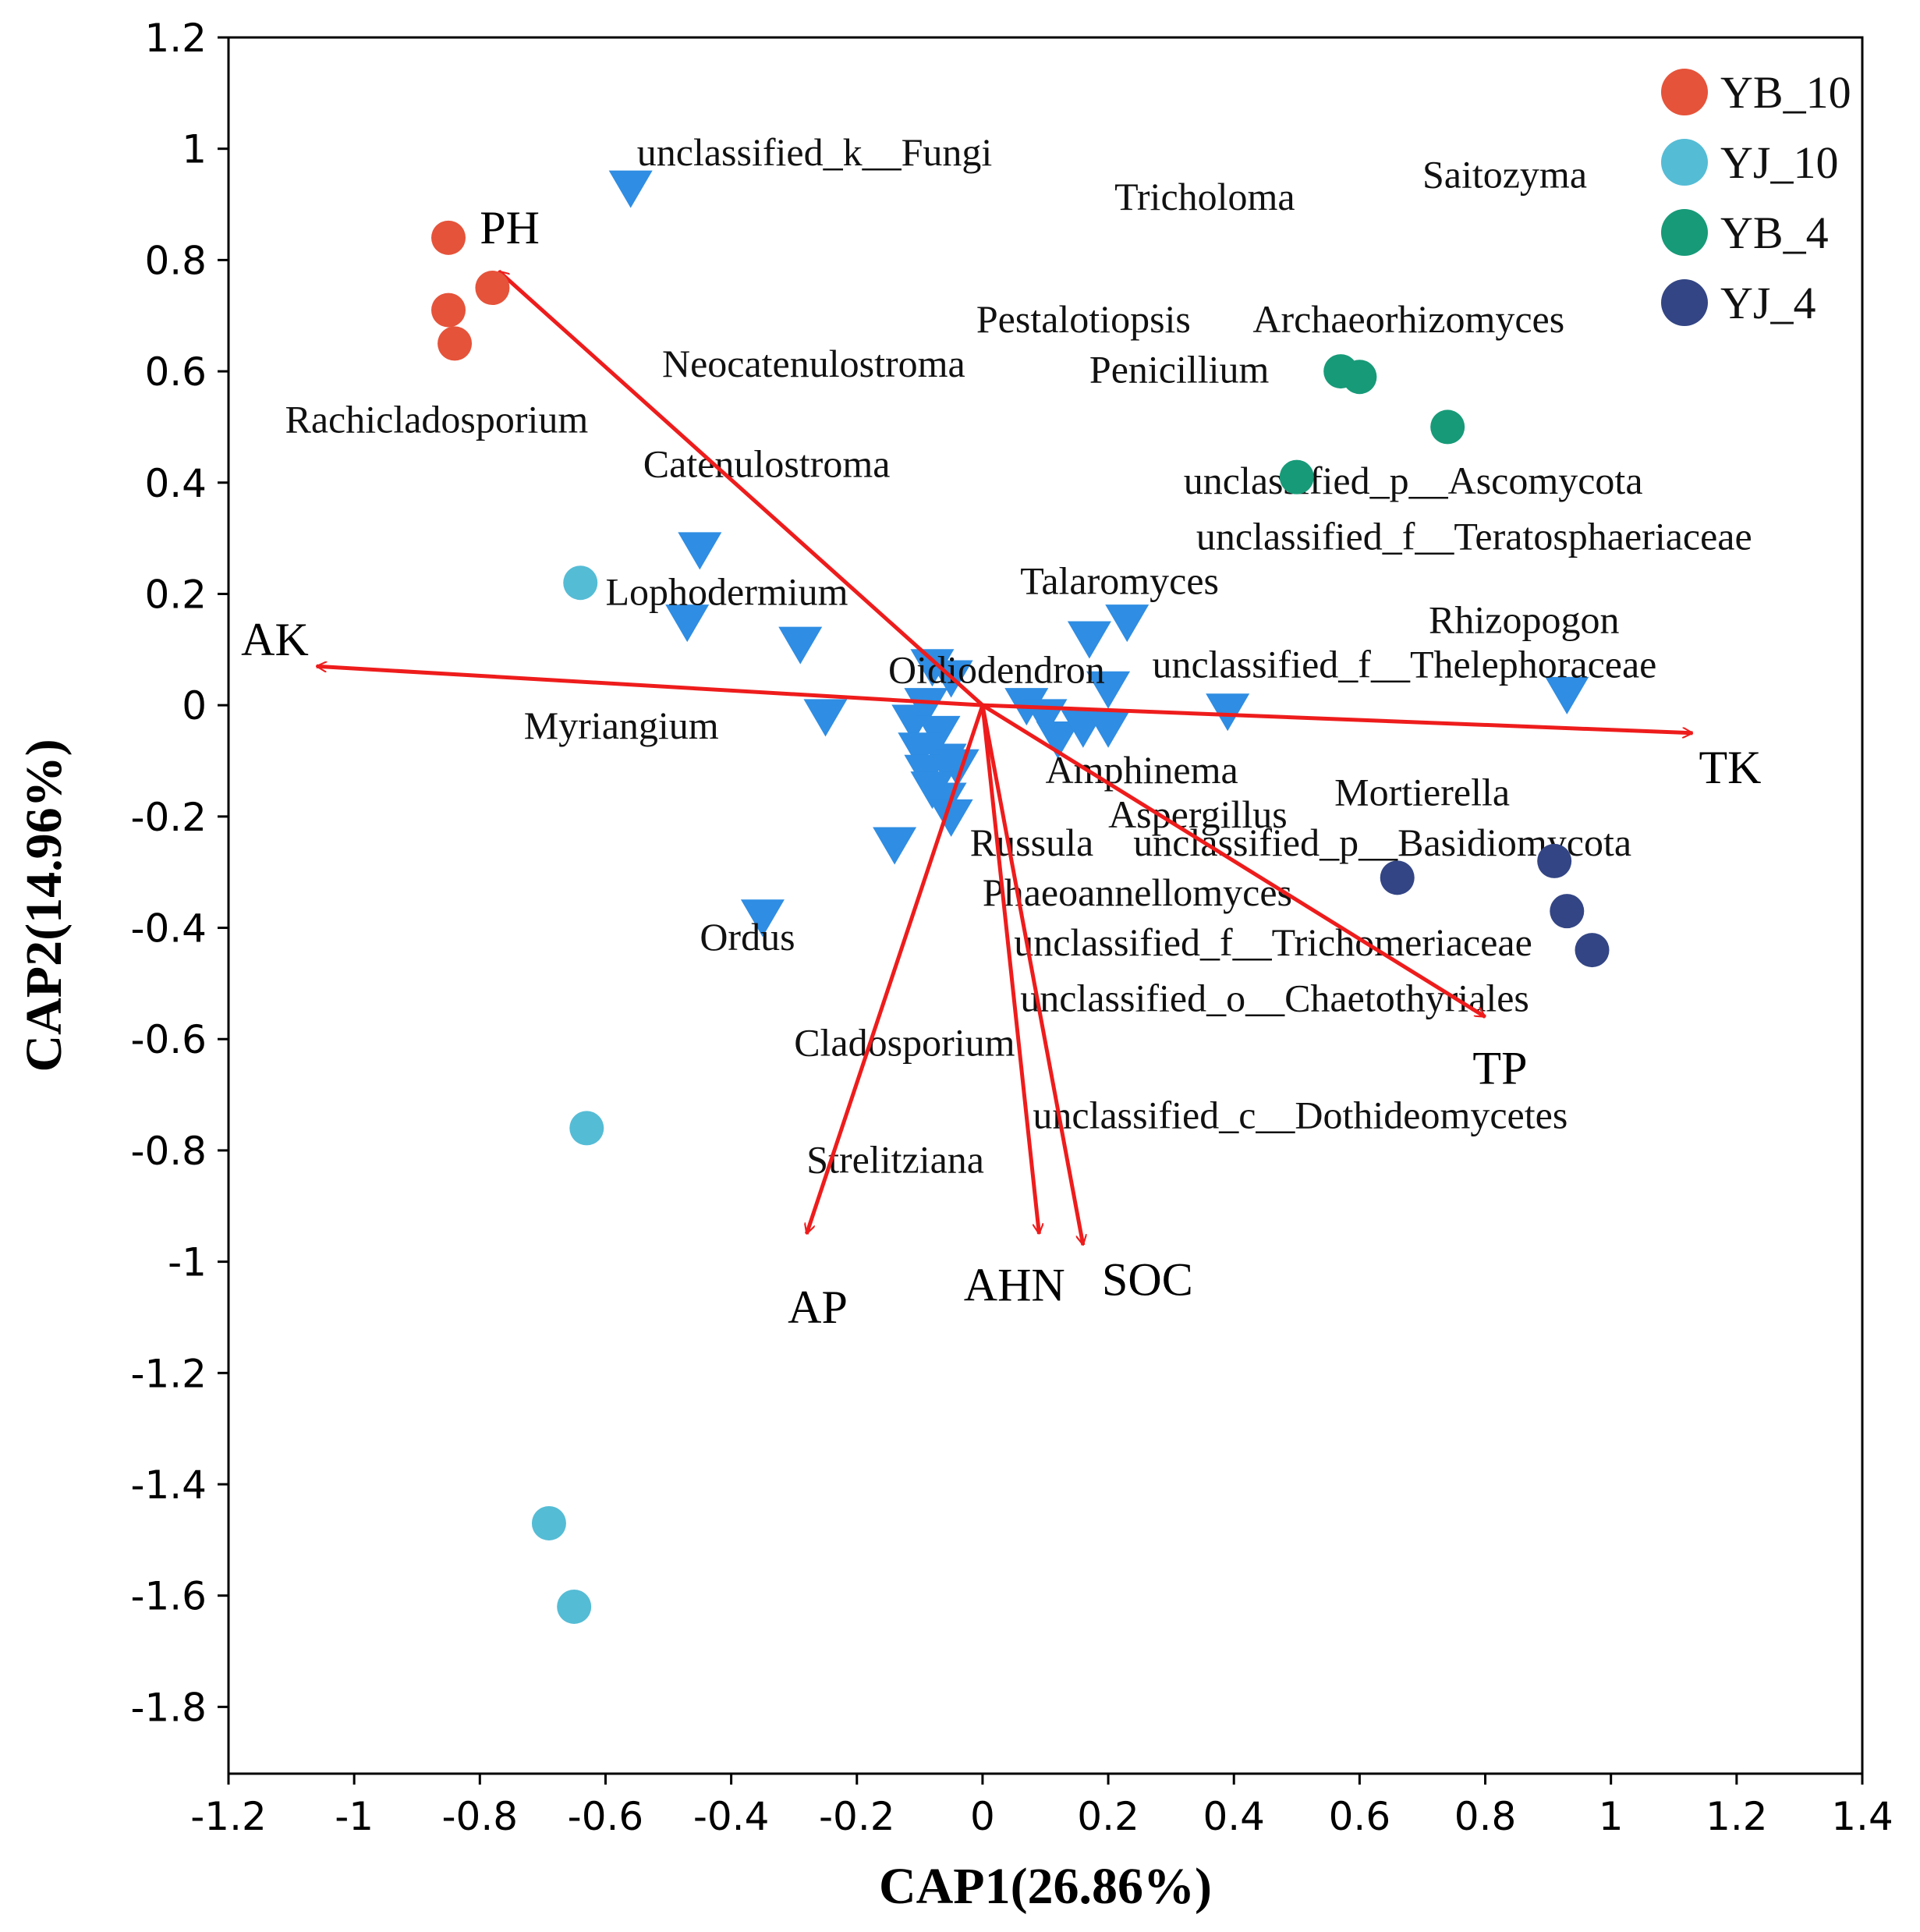 The image size is (1920, 1932). Describe the element at coordinates (606, 1816) in the screenshot. I see `x-tick-label: -0.6` at that location.